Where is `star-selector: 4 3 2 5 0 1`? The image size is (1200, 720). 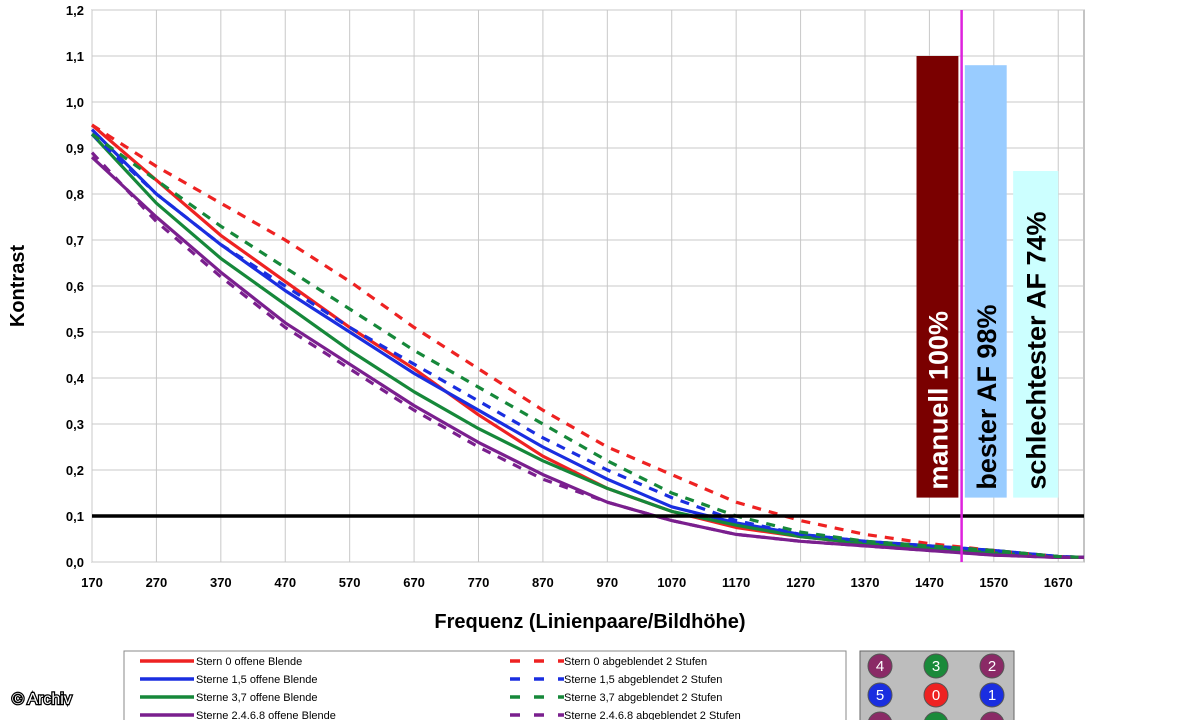
star-selector: 4 3 2 5 0 1 is located at coordinates (937, 685).